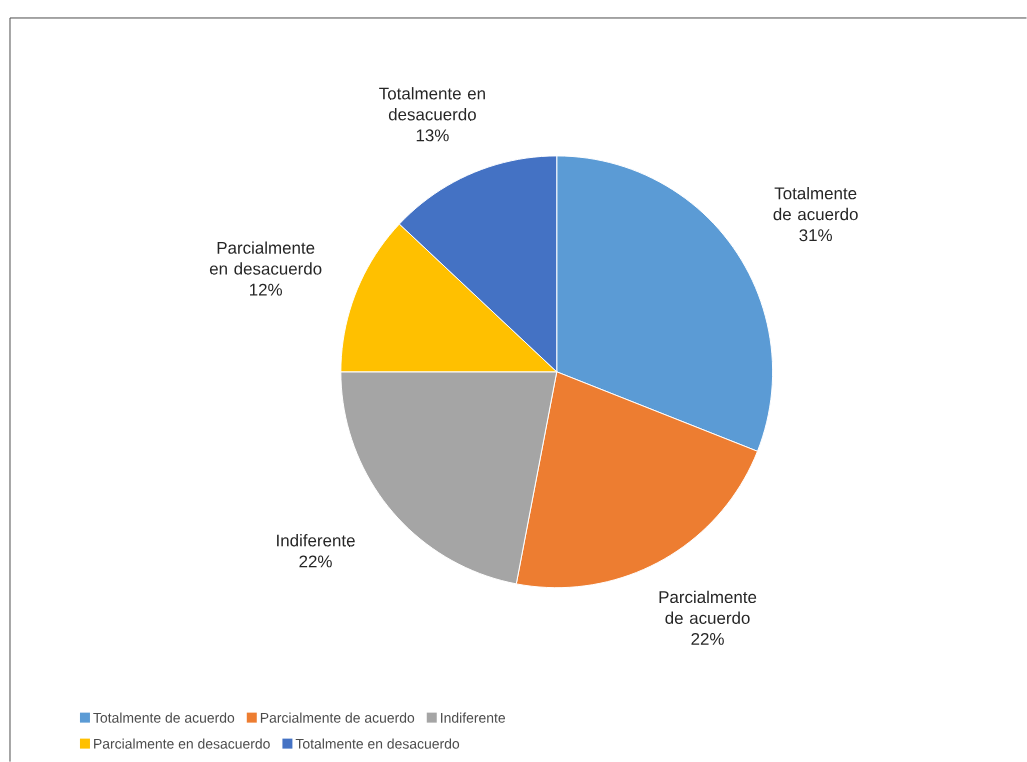 The width and height of the screenshot is (1027, 762). I want to click on legend-label: Indiferente, so click(473, 717).